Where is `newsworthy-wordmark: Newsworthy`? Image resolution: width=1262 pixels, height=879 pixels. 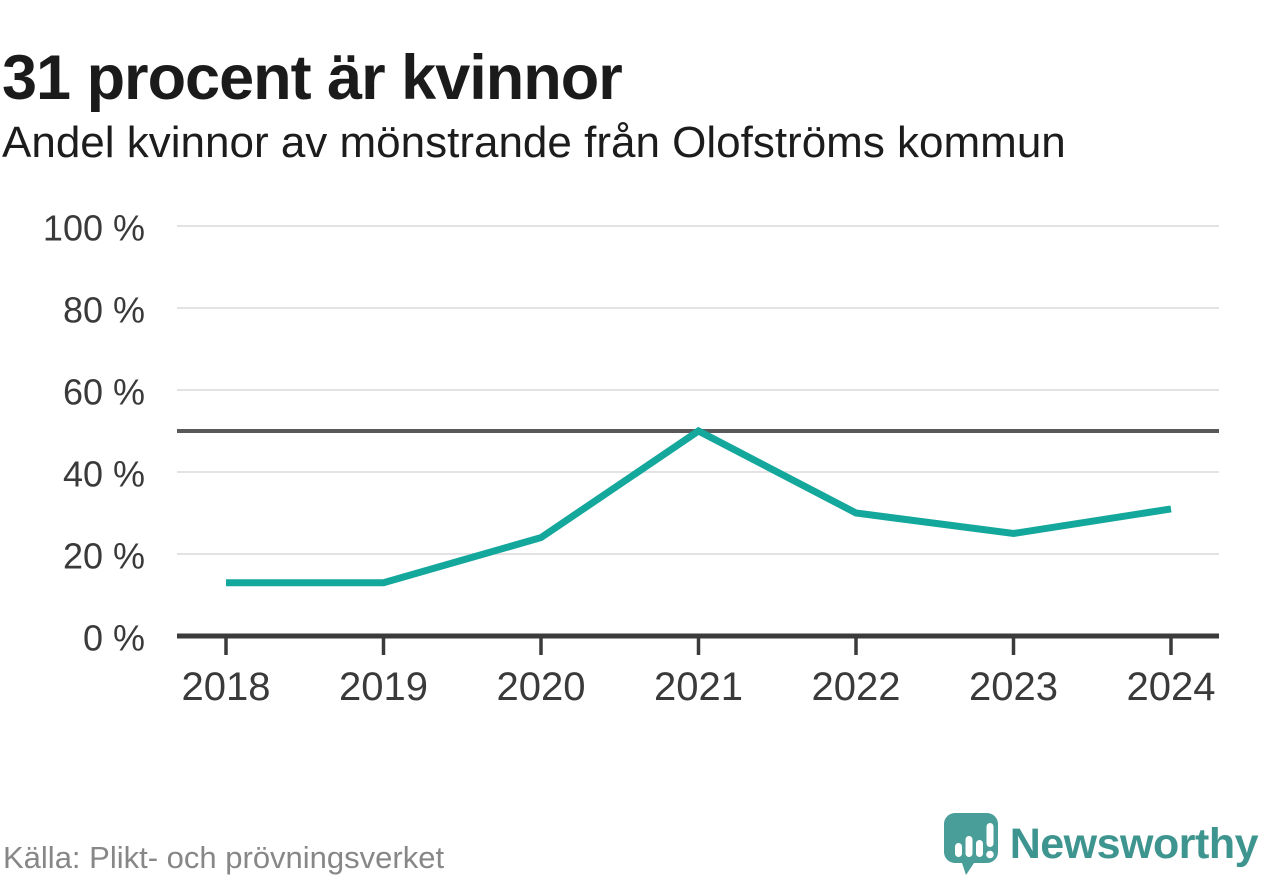 newsworthy-wordmark: Newsworthy is located at coordinates (1134, 843).